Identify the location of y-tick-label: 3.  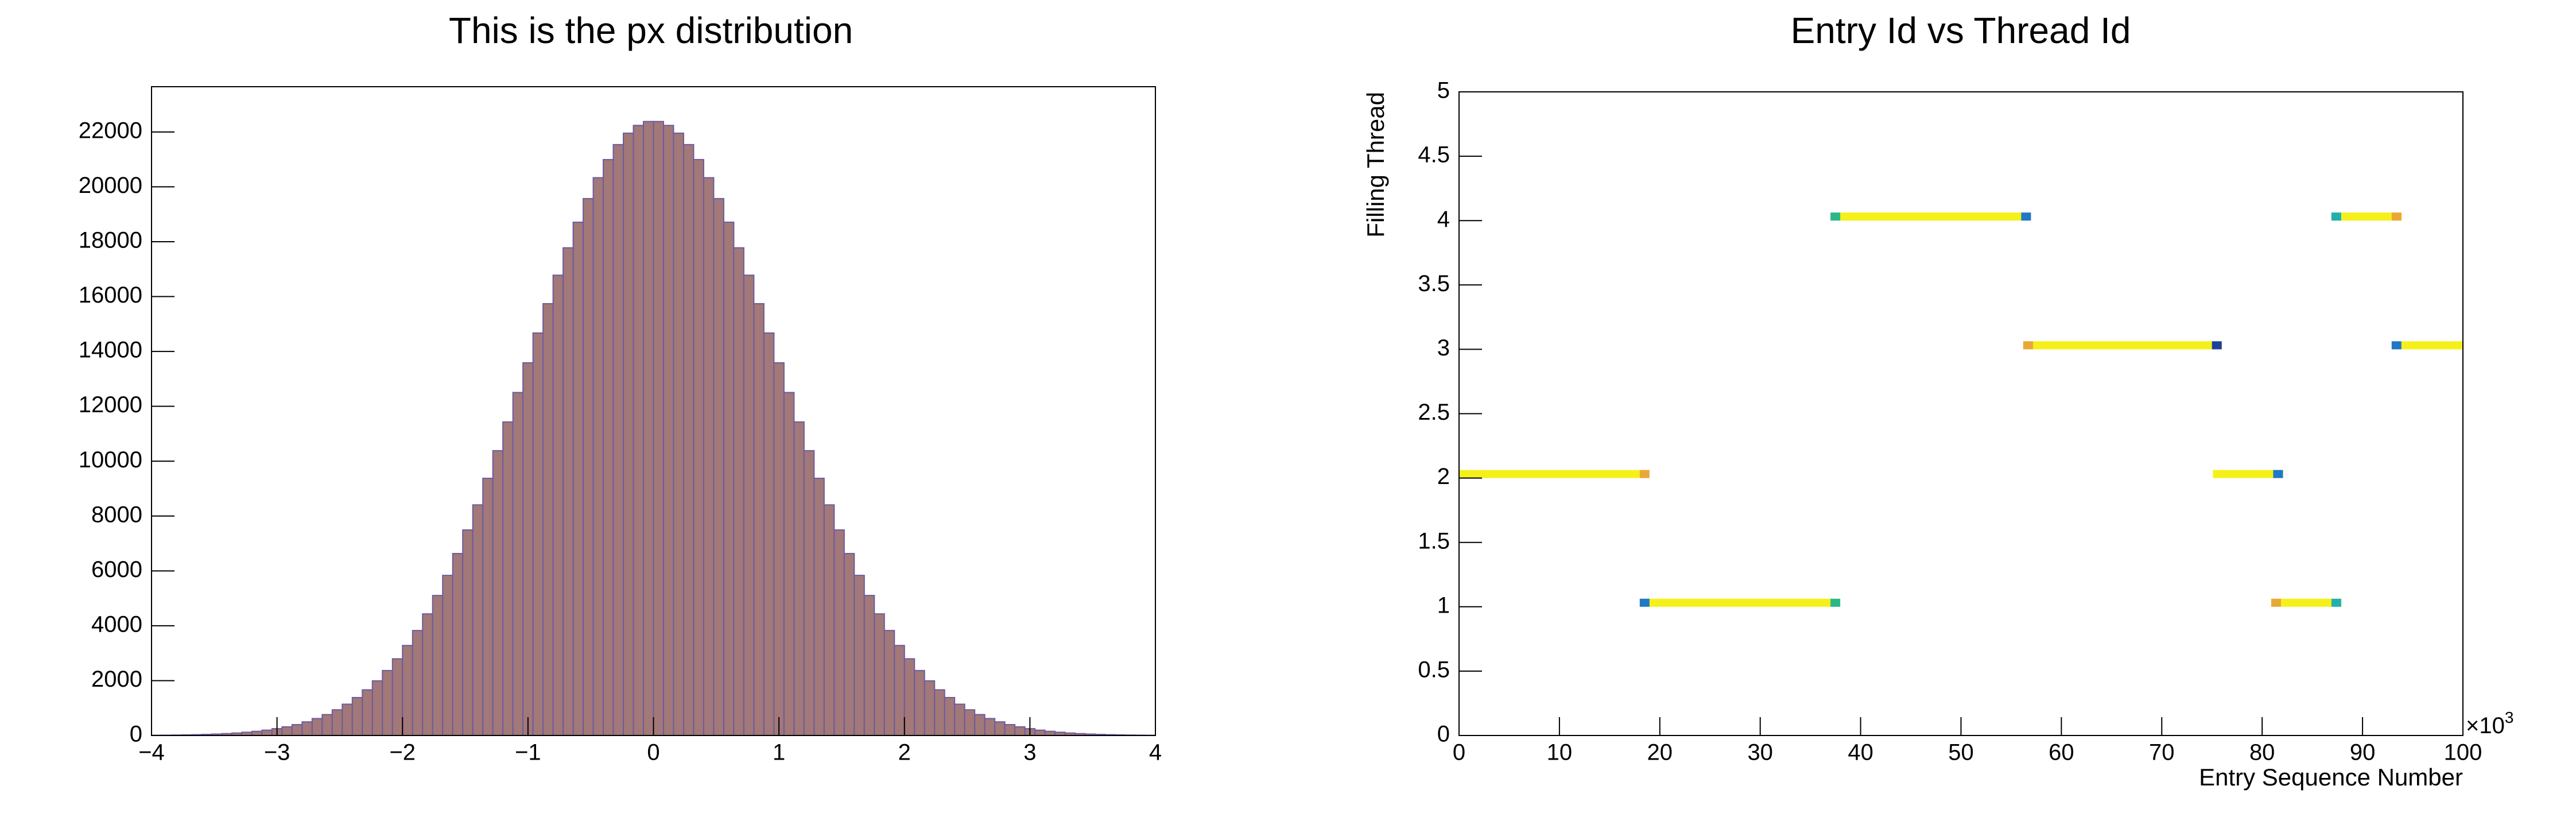
(1443, 348).